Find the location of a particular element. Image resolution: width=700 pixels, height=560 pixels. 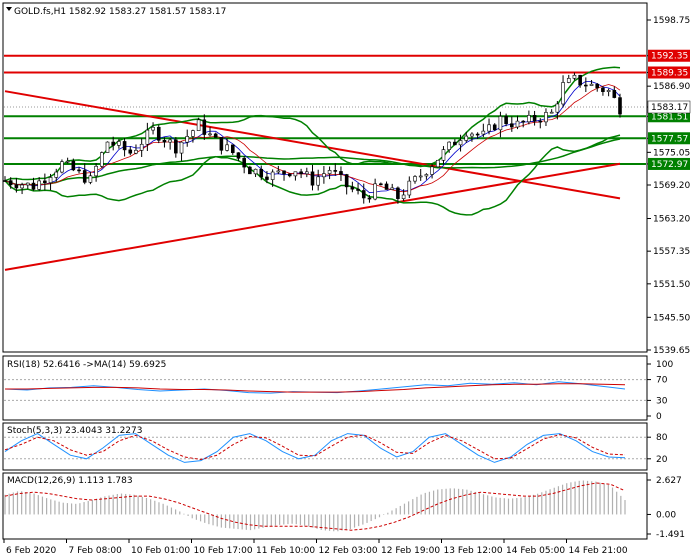

time-tick-label: 6 Feb 2020 is located at coordinates (31, 551).